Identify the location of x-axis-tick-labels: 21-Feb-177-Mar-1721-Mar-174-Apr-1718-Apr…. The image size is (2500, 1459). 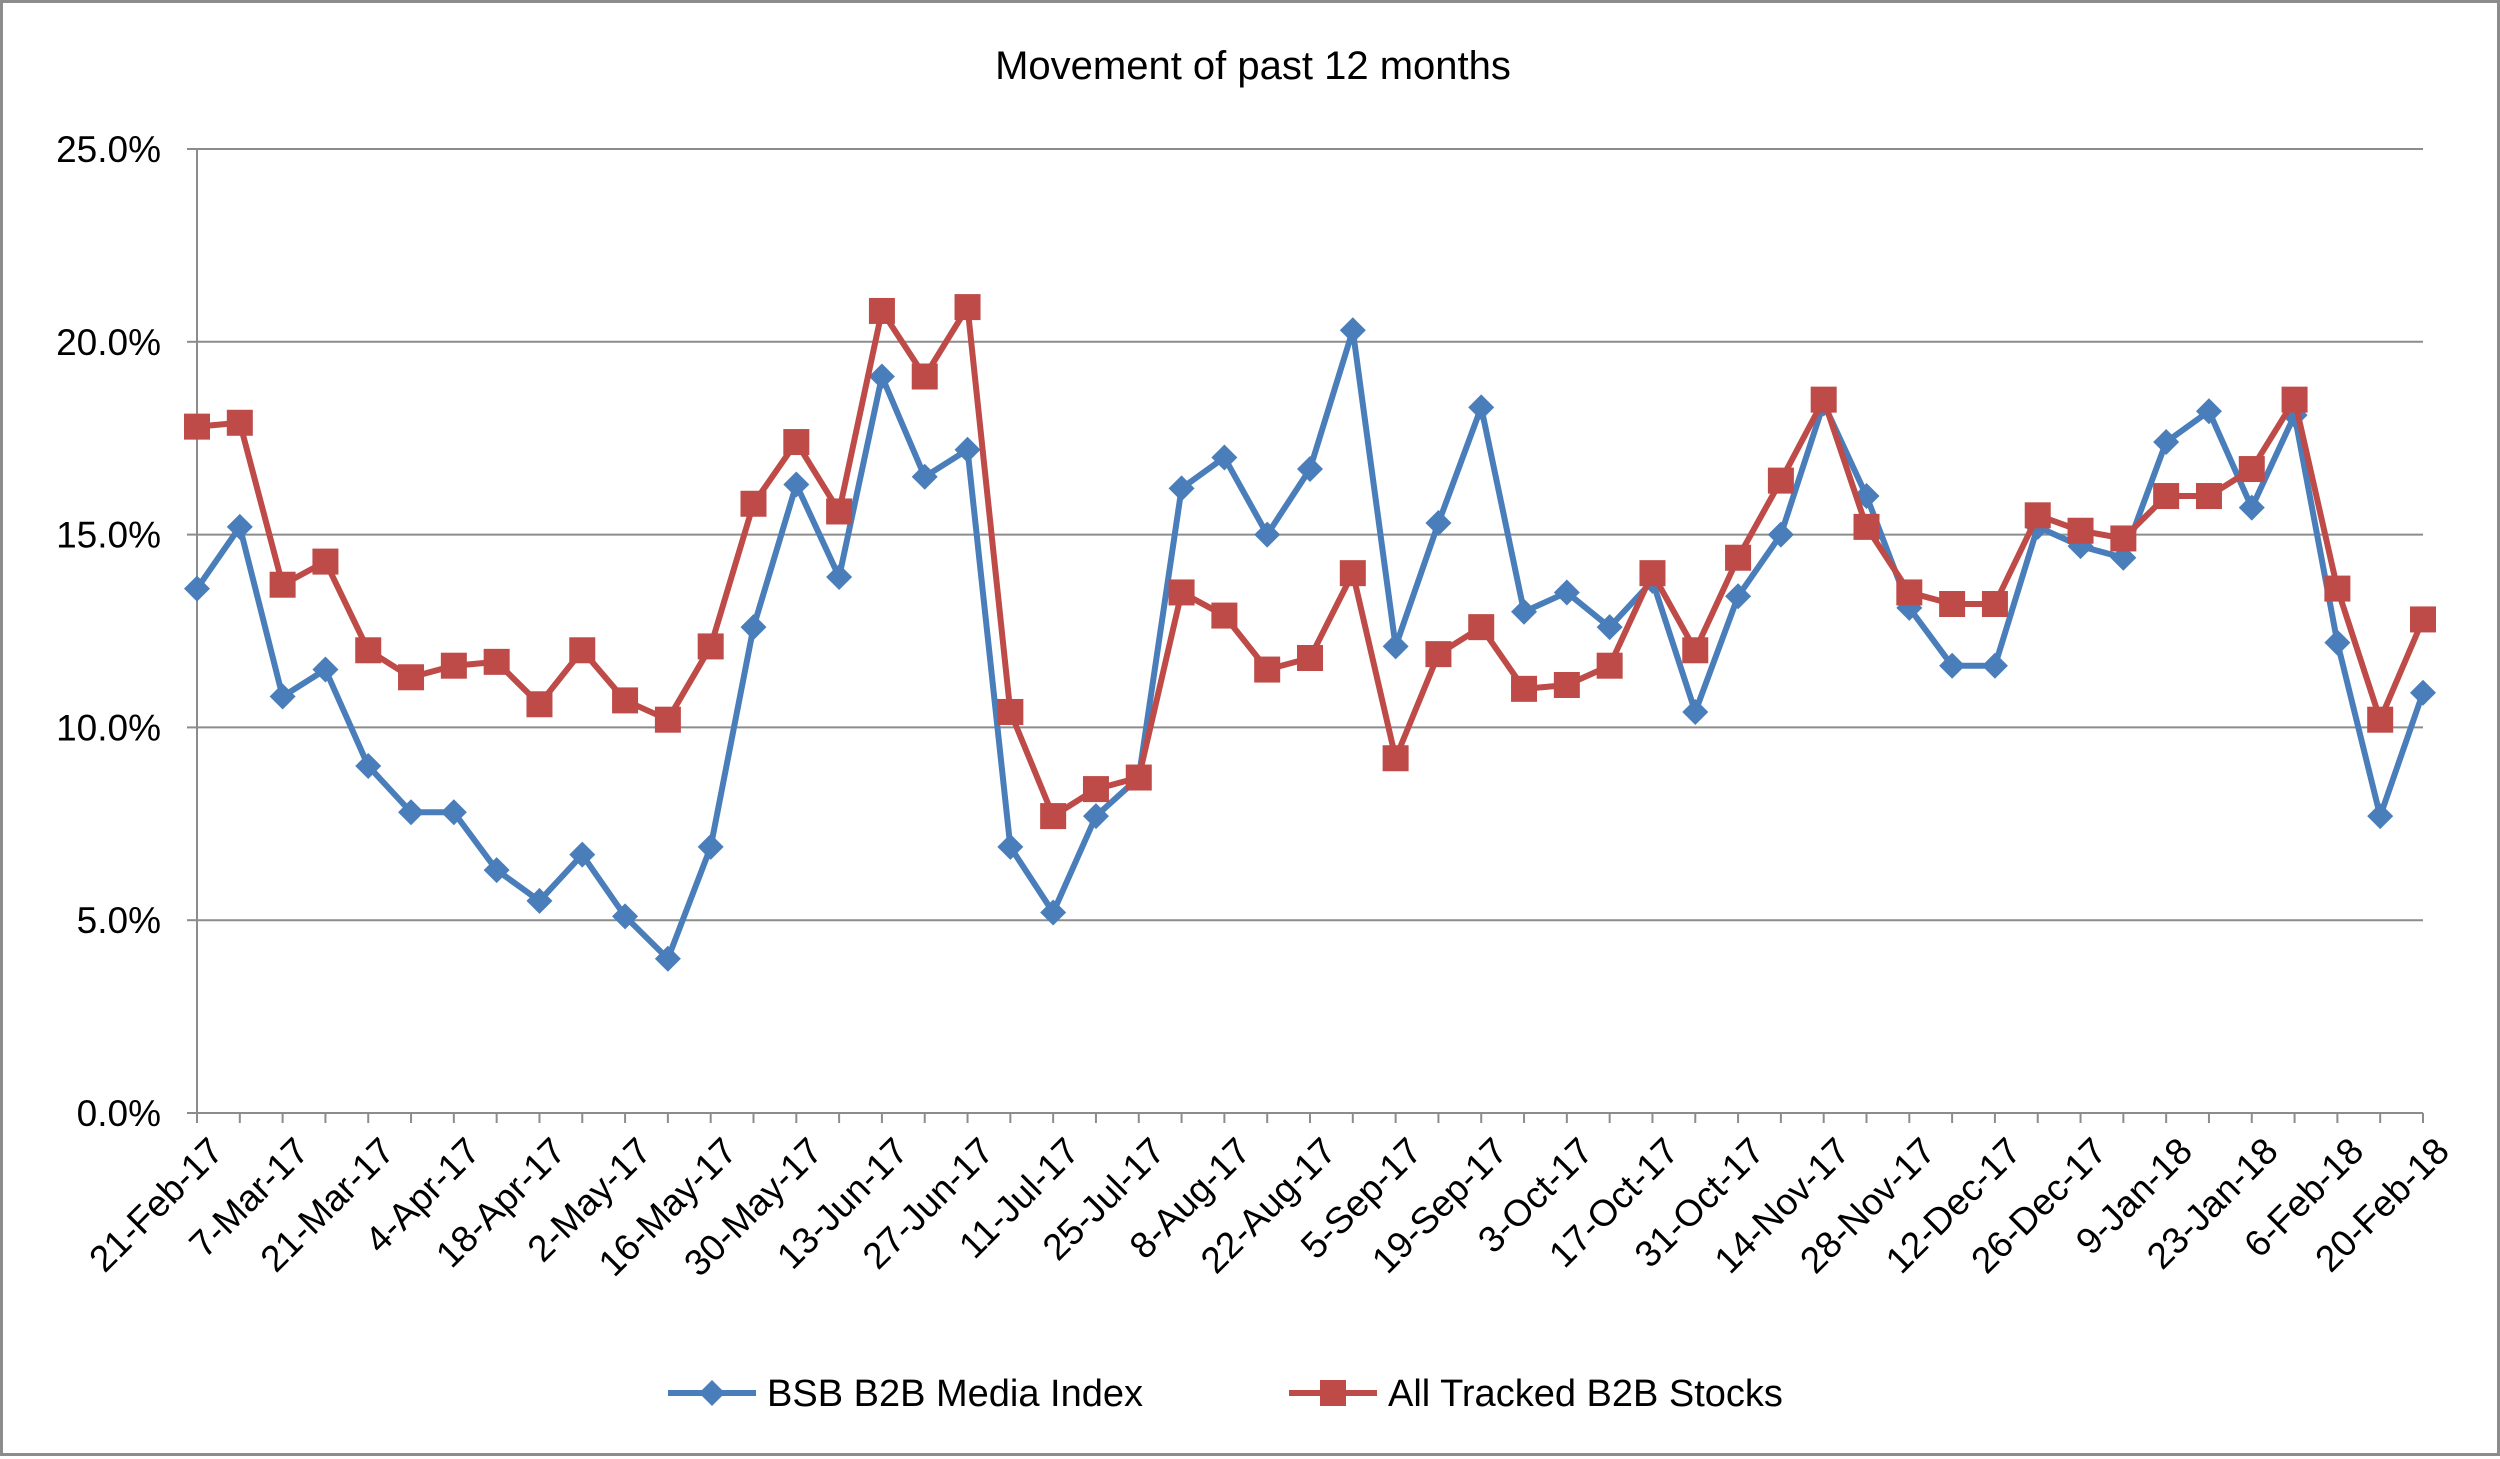
(1269, 1207).